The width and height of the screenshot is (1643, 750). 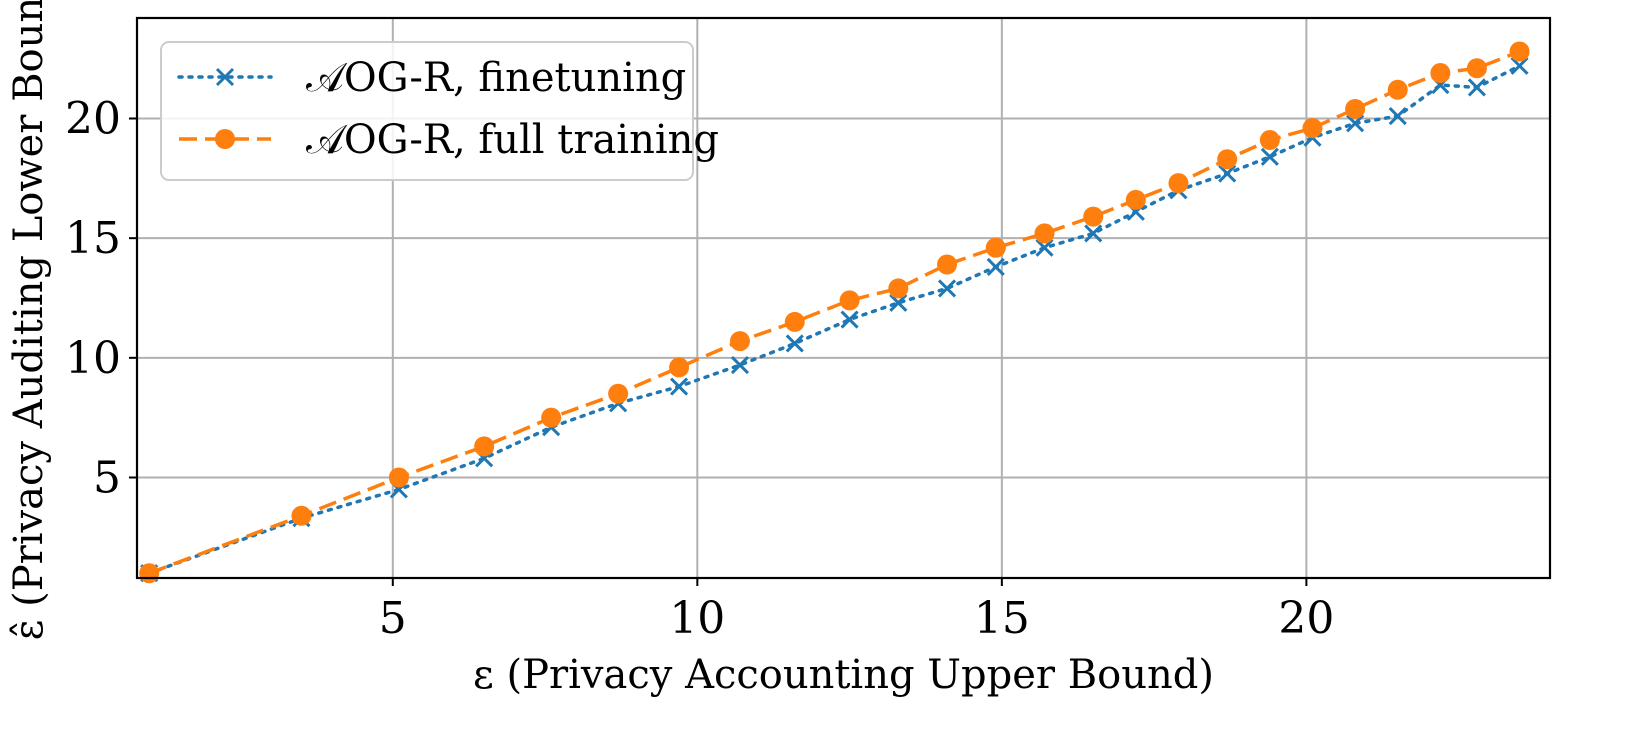 What do you see at coordinates (93, 358) in the screenshot?
I see `y-tick-label: 10` at bounding box center [93, 358].